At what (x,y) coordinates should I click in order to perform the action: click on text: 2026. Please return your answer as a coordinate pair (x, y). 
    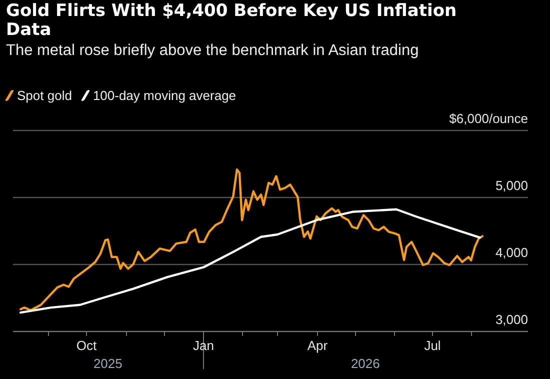
    Looking at the image, I should click on (365, 364).